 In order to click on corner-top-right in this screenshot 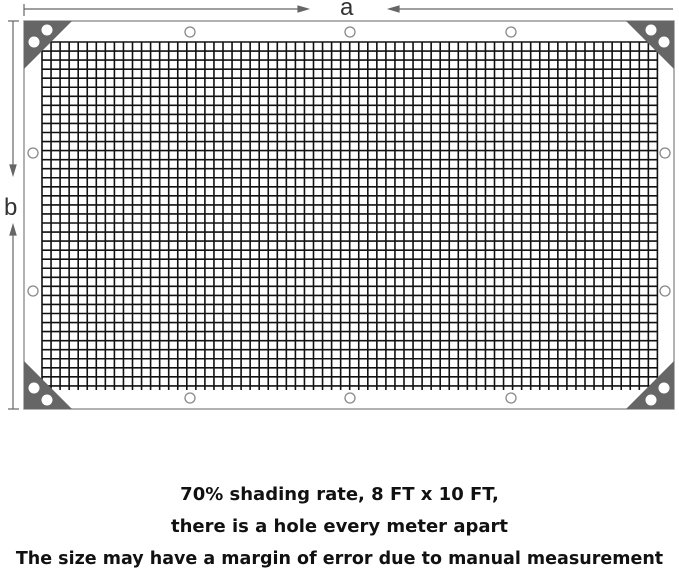, I will do `click(650, 45)`.